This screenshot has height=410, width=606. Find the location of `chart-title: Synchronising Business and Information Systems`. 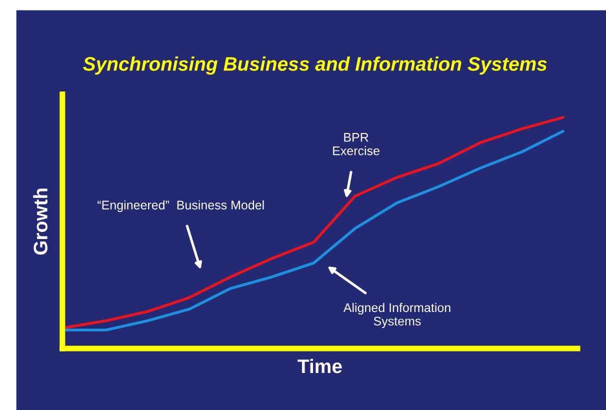

chart-title: Synchronising Business and Information Systems is located at coordinates (315, 65).